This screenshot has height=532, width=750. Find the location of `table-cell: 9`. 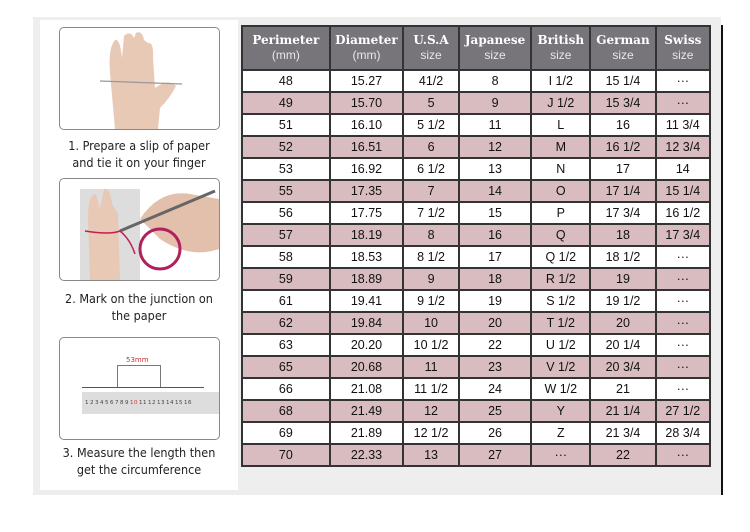

table-cell: 9 is located at coordinates (431, 279).